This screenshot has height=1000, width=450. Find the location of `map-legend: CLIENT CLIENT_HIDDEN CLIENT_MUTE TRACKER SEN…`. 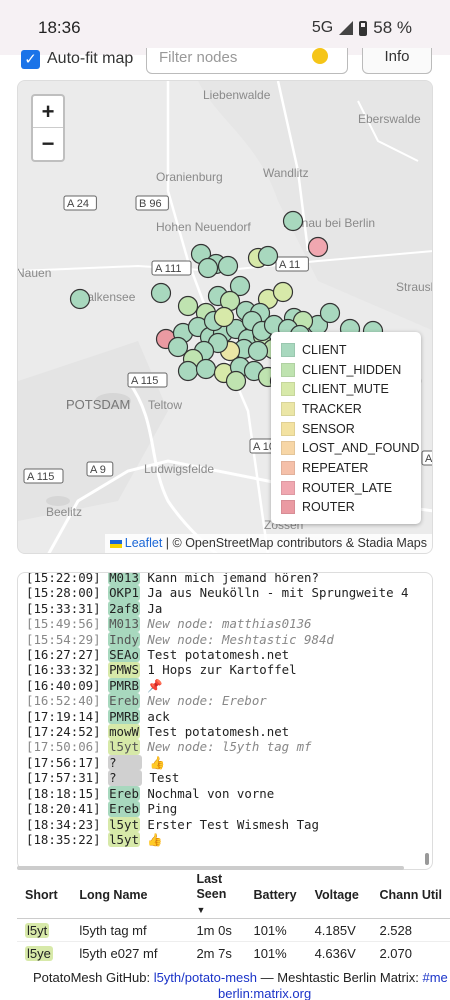

map-legend: CLIENT CLIENT_HIDDEN CLIENT_MUTE TRACKER SEN… is located at coordinates (346, 428).